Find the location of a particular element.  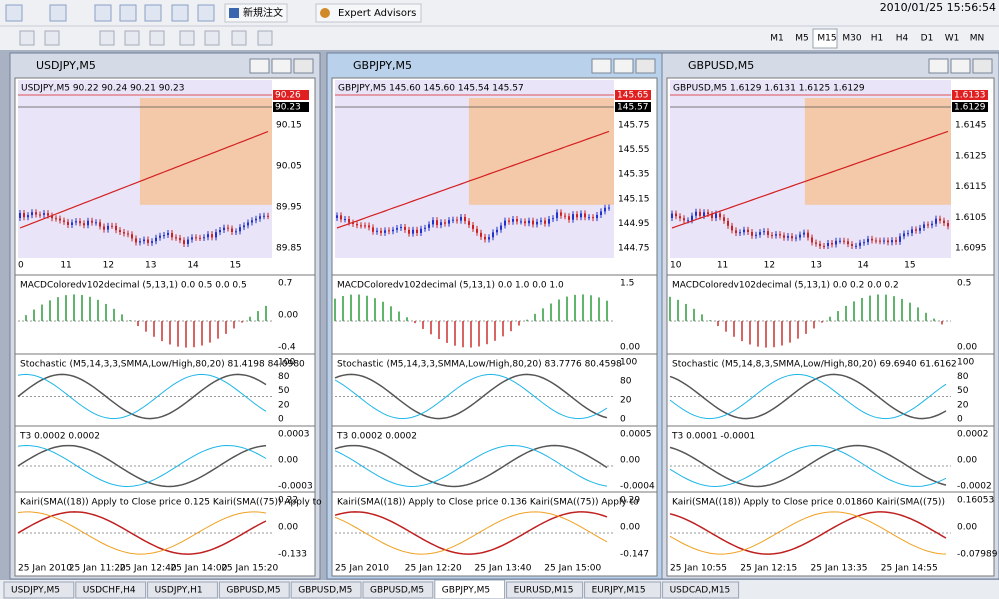

time-label: 25 Jan 12:15 is located at coordinates (768, 569).